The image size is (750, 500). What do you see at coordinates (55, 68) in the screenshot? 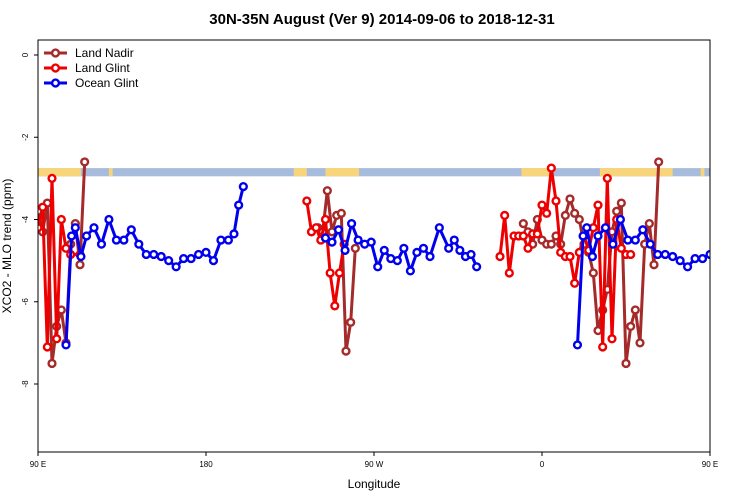
I see `legend-marker-land-glint` at bounding box center [55, 68].